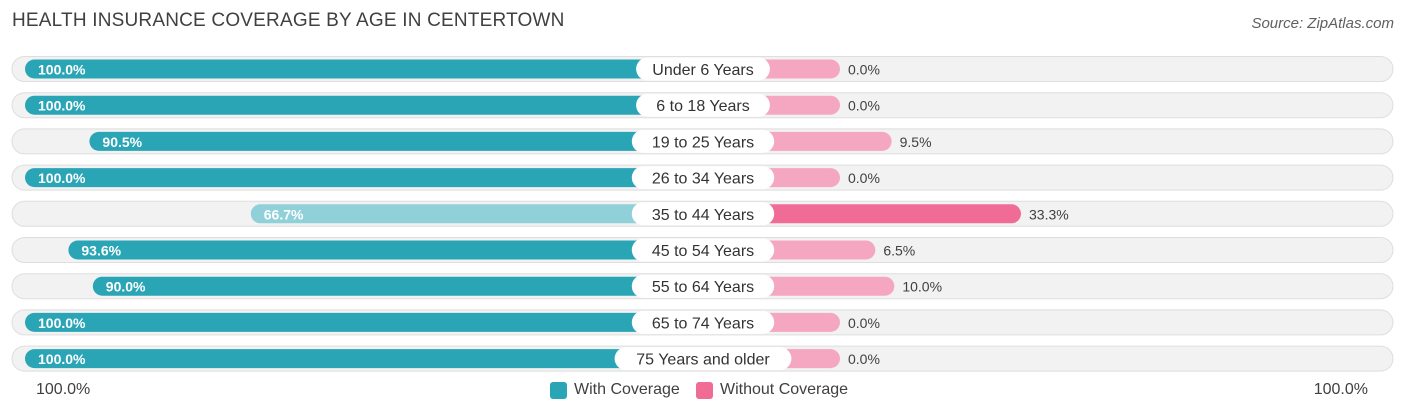  Describe the element at coordinates (784, 389) in the screenshot. I see `legend-label-without-coverage: Without Coverage` at that location.